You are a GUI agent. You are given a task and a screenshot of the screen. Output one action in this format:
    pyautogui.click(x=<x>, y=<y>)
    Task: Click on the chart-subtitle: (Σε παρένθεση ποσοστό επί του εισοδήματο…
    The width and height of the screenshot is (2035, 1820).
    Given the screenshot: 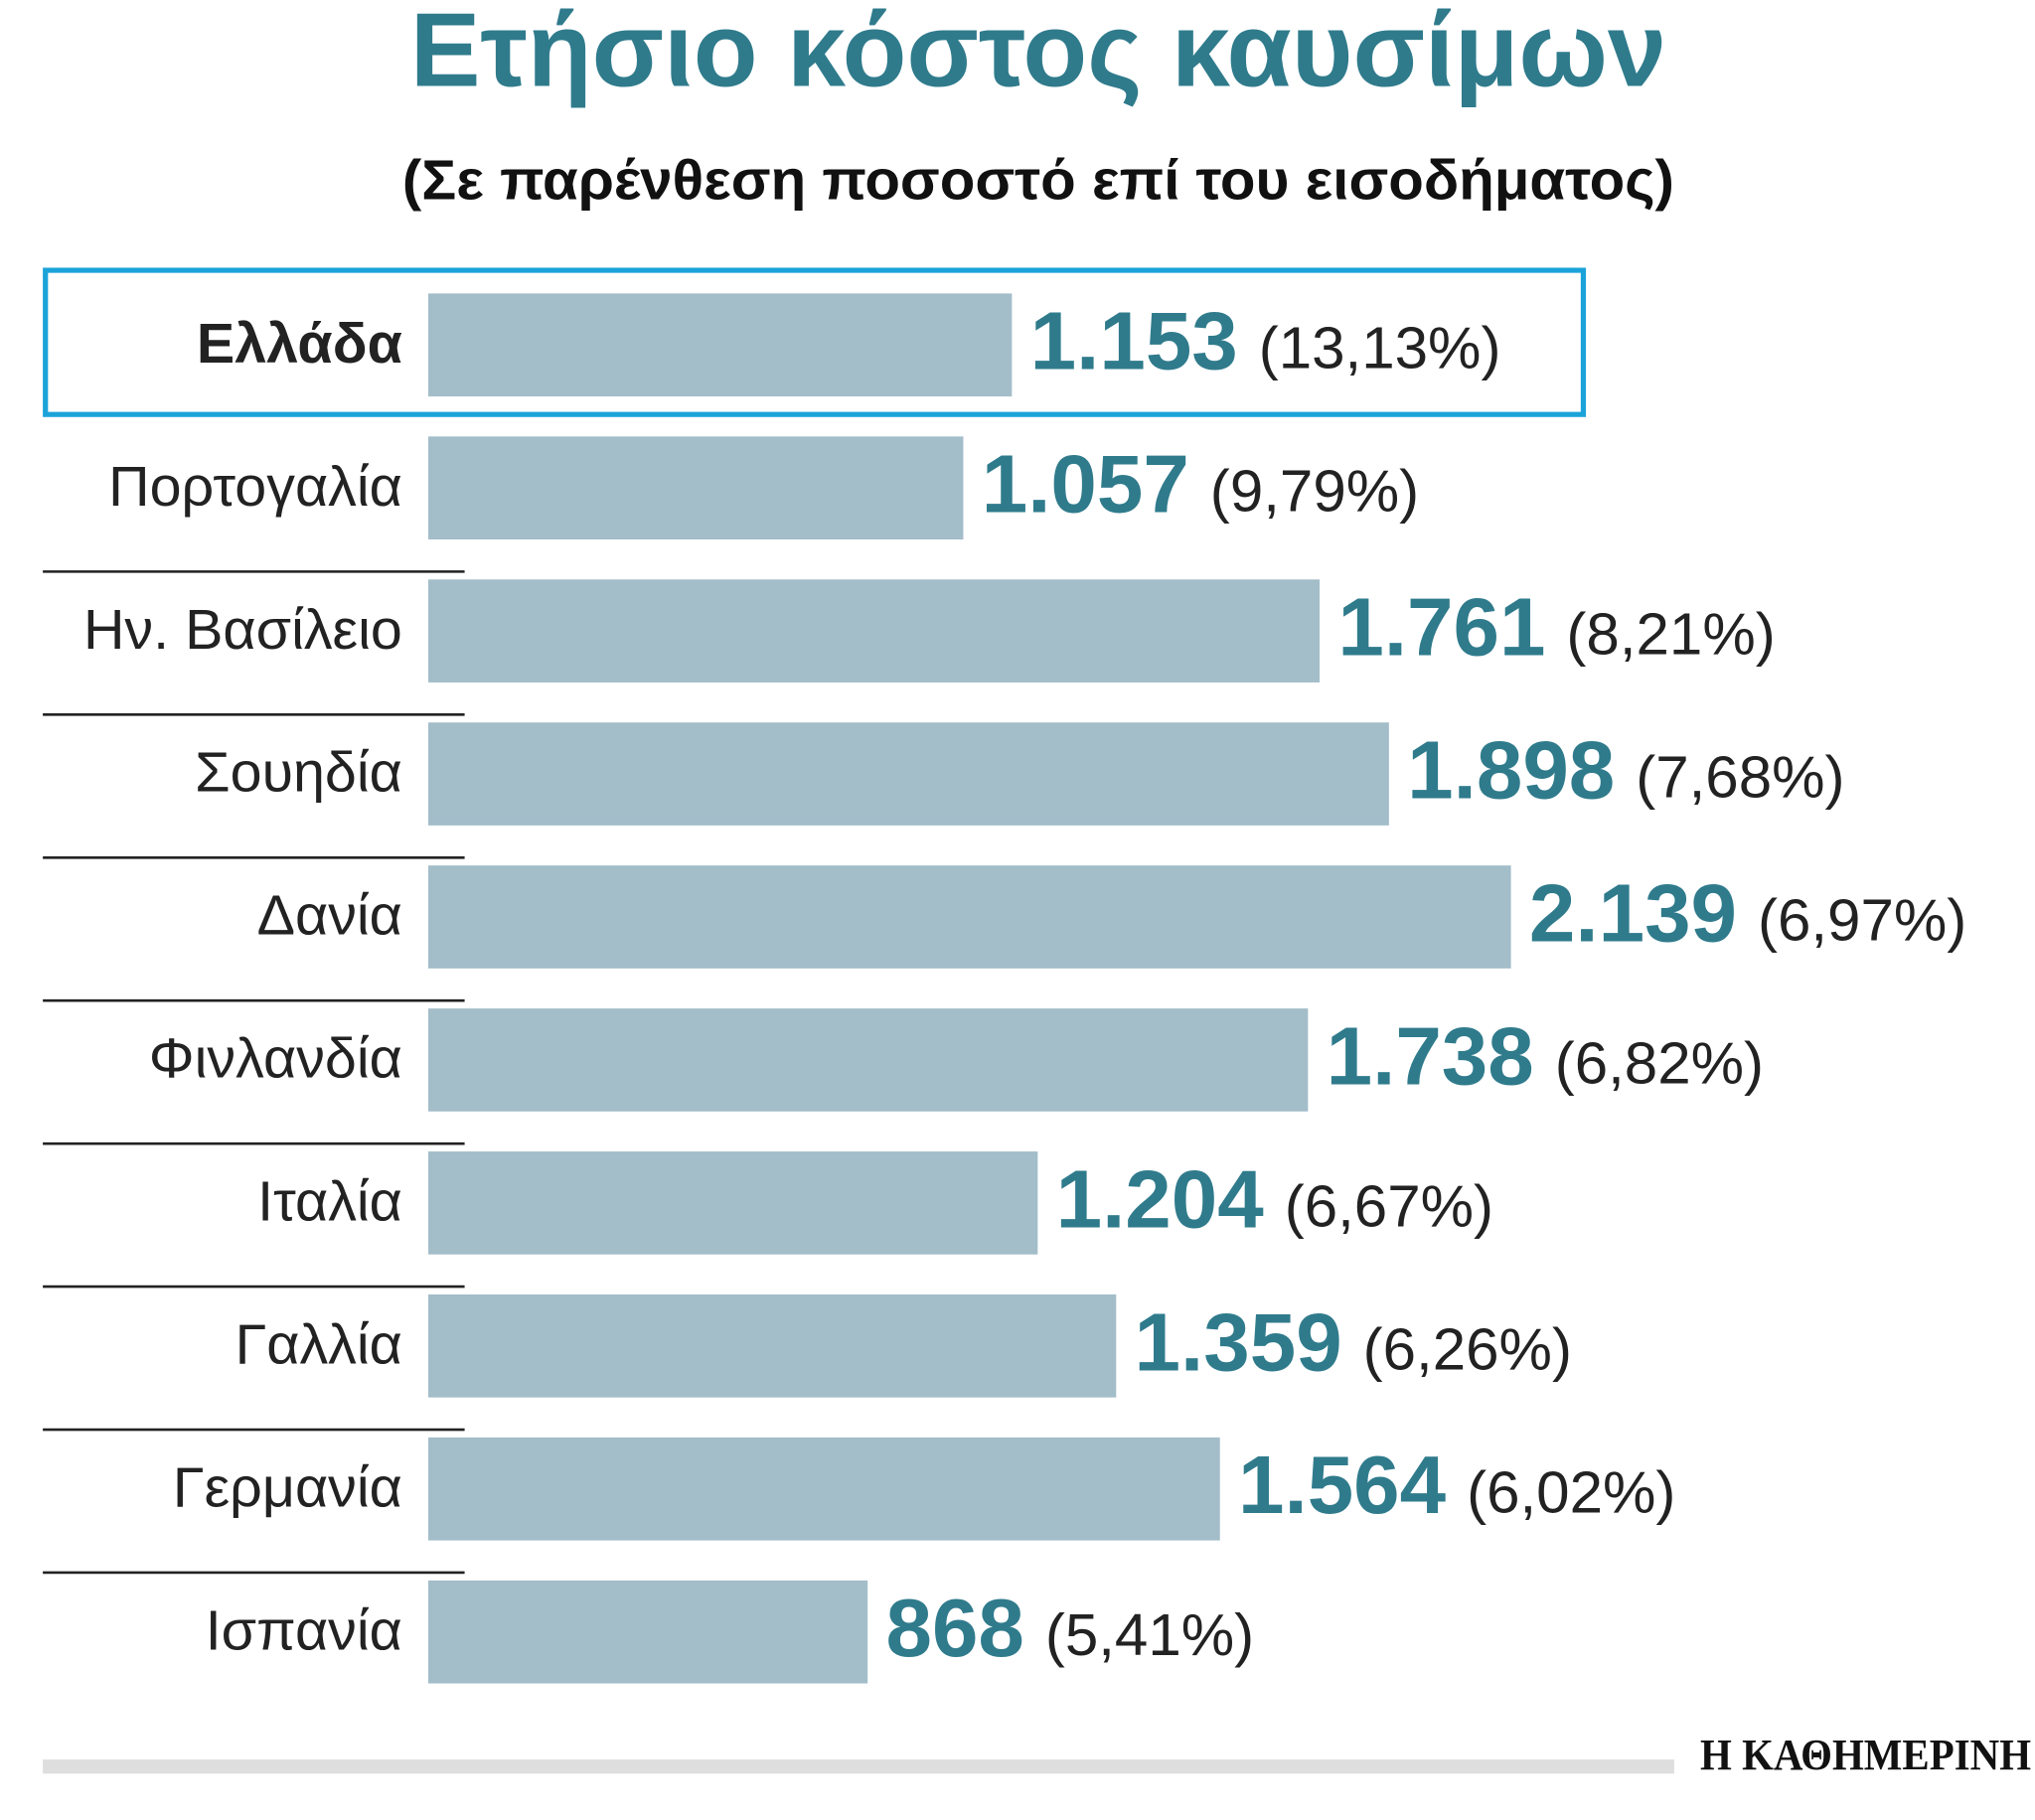 What is the action you would take?
    pyautogui.click(x=1038, y=181)
    